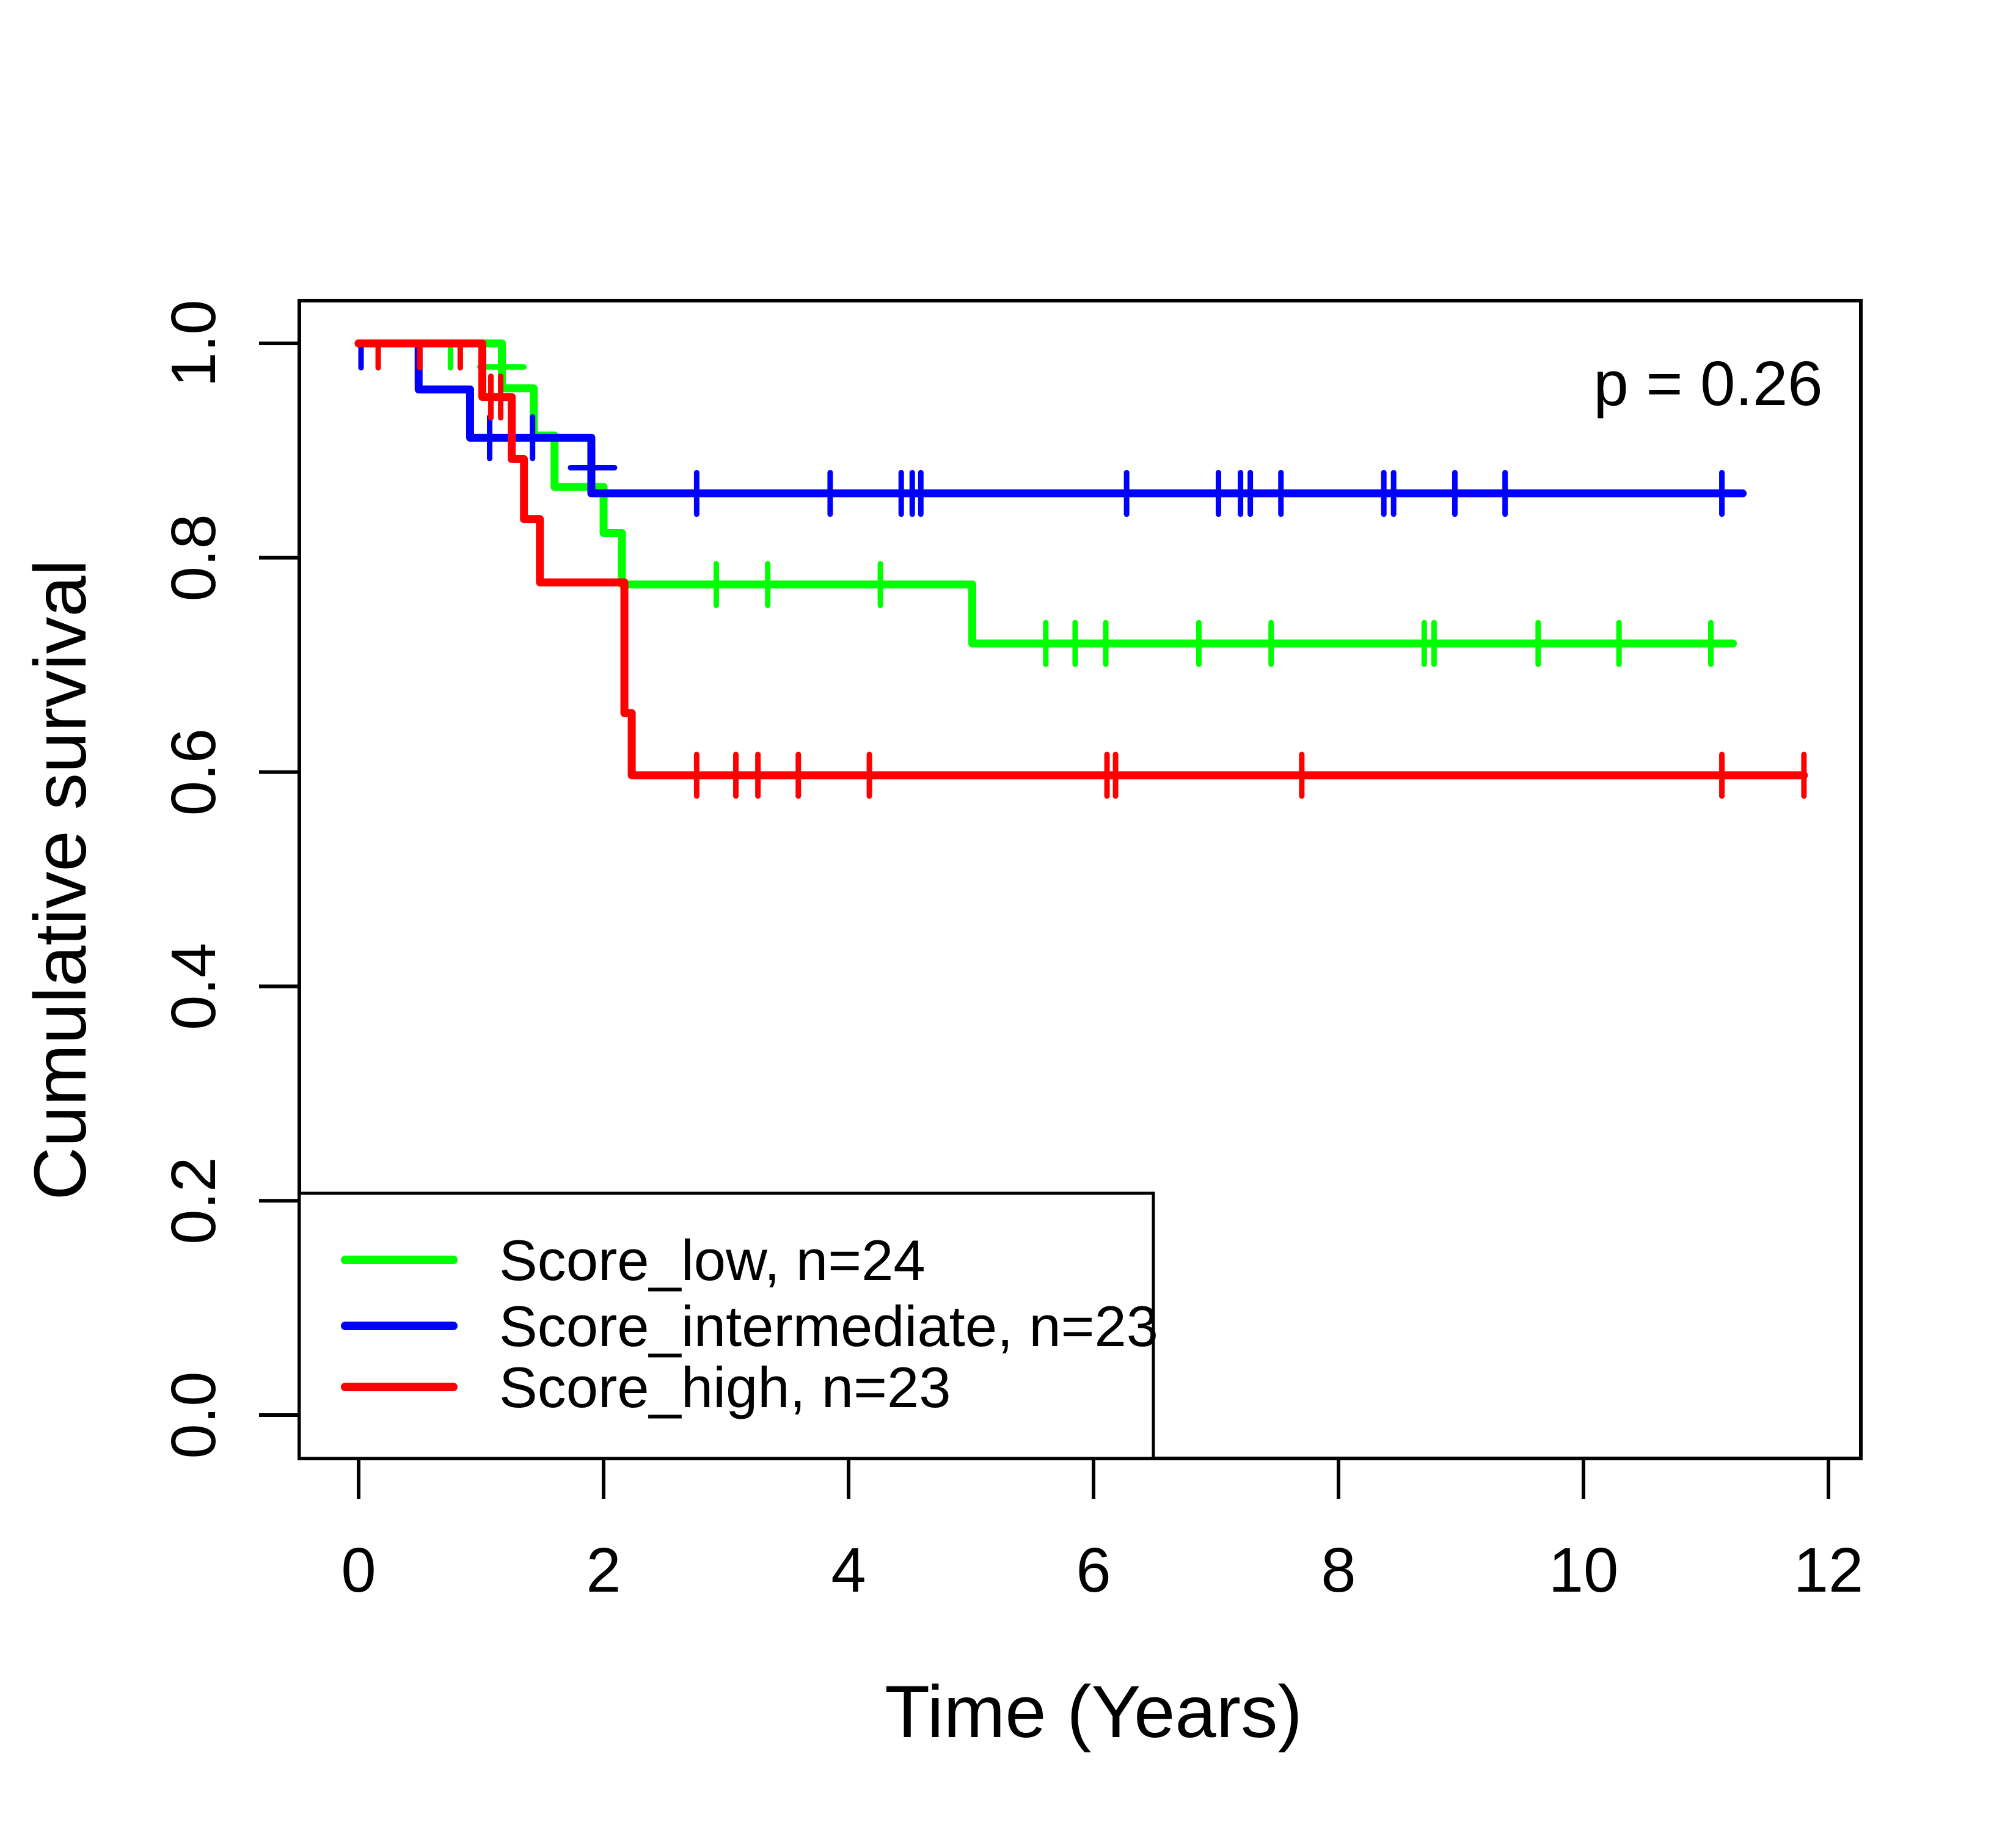 This screenshot has height=1833, width=2016. I want to click on y-tick-label: 0.6, so click(193, 772).